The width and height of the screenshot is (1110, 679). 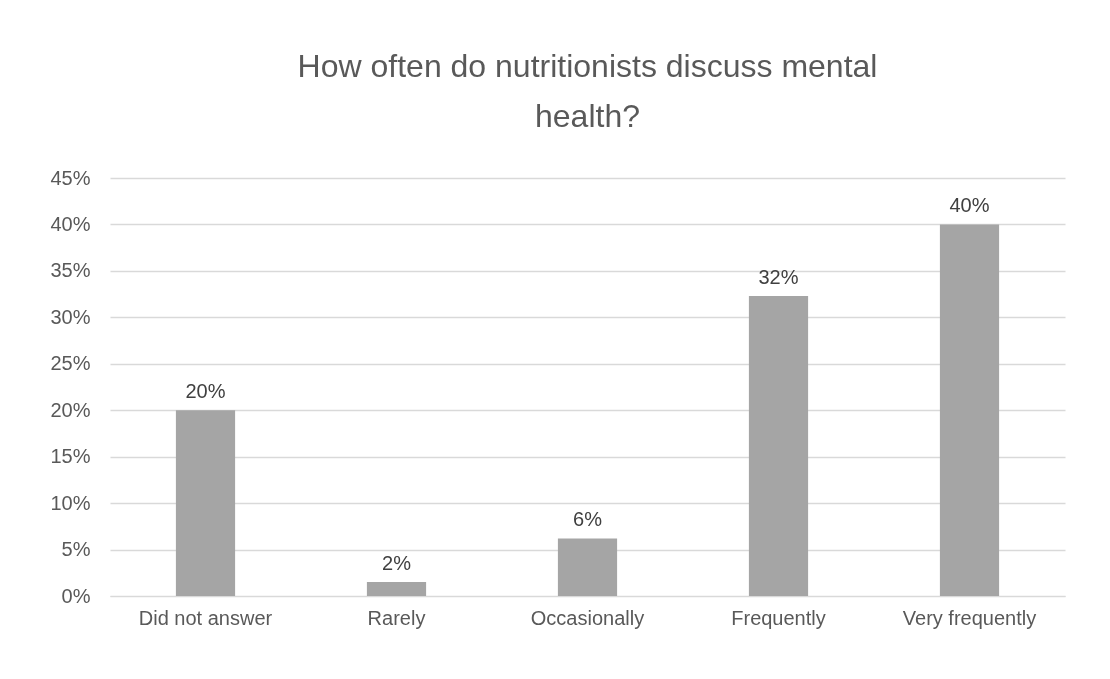 What do you see at coordinates (70, 363) in the screenshot?
I see `y-tick-label: 25%` at bounding box center [70, 363].